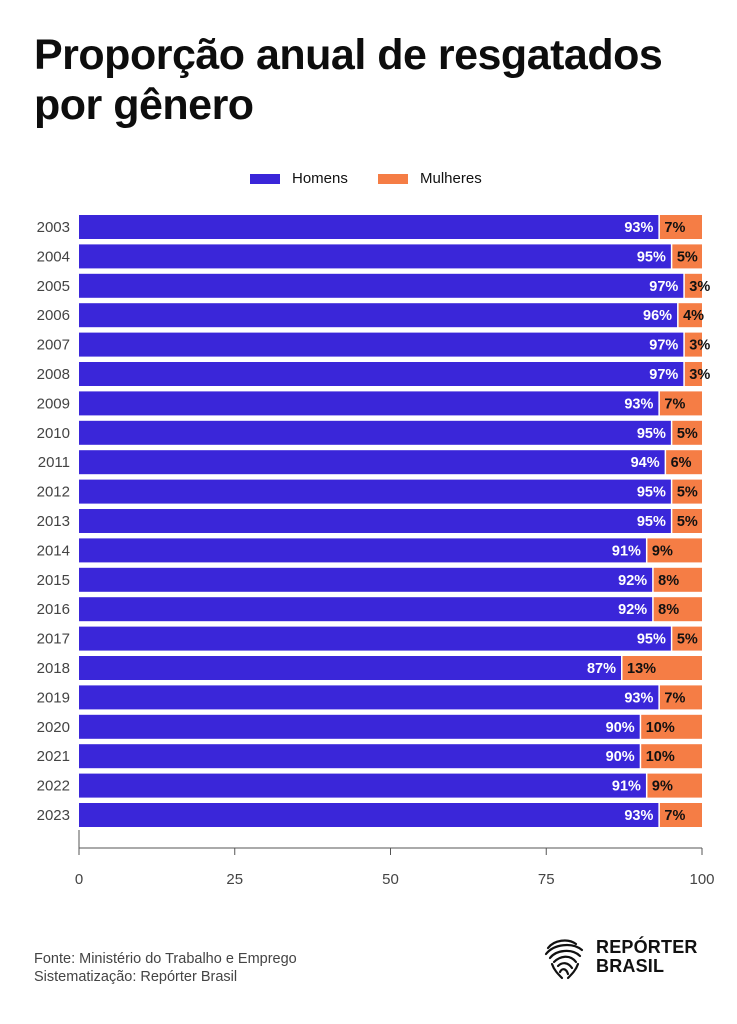 The width and height of the screenshot is (737, 1024). What do you see at coordinates (674, 404) in the screenshot?
I see `data-label-mulheres-2009: 7%` at bounding box center [674, 404].